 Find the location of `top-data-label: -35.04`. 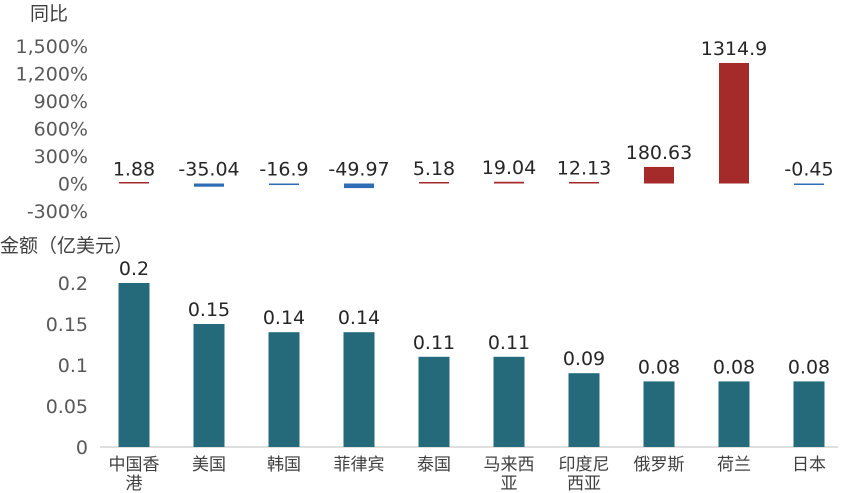

top-data-label: -35.04 is located at coordinates (208, 170).